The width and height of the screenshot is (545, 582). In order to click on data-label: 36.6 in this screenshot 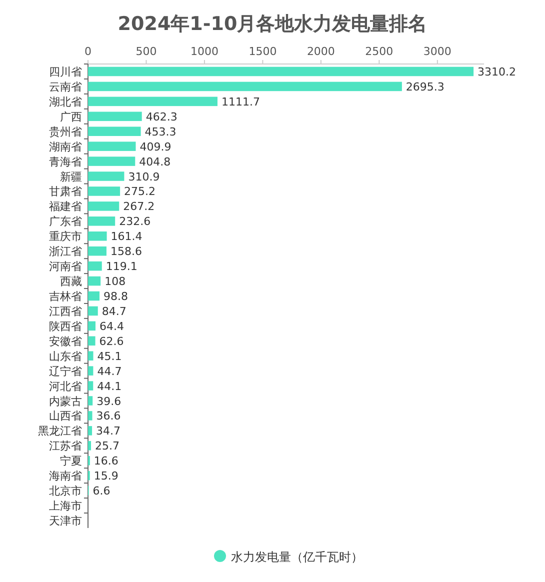, I will do `click(108, 416)`.